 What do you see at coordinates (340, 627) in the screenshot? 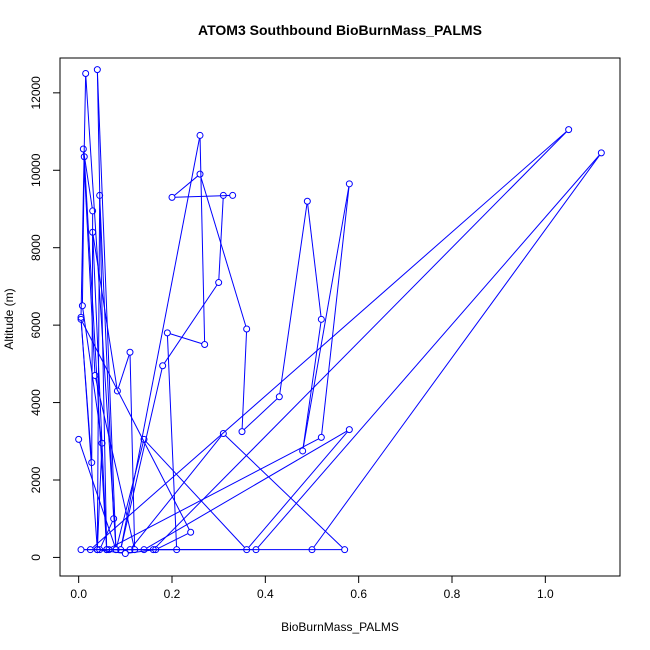
I see `x-axis-label: BioBurnMass_PALMS` at bounding box center [340, 627].